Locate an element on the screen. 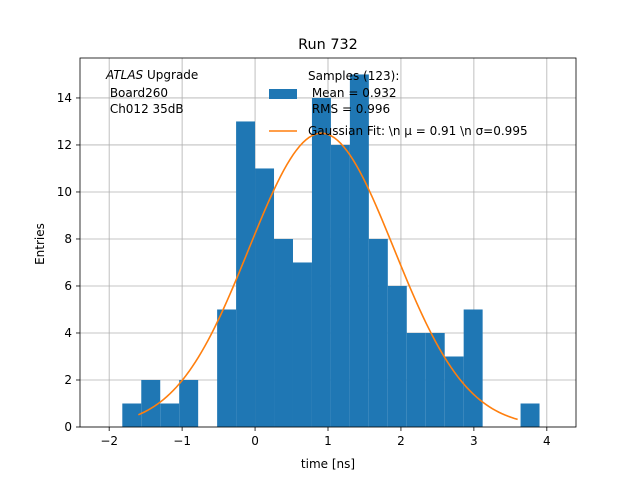  y-tick-label: 12 is located at coordinates (64, 145).